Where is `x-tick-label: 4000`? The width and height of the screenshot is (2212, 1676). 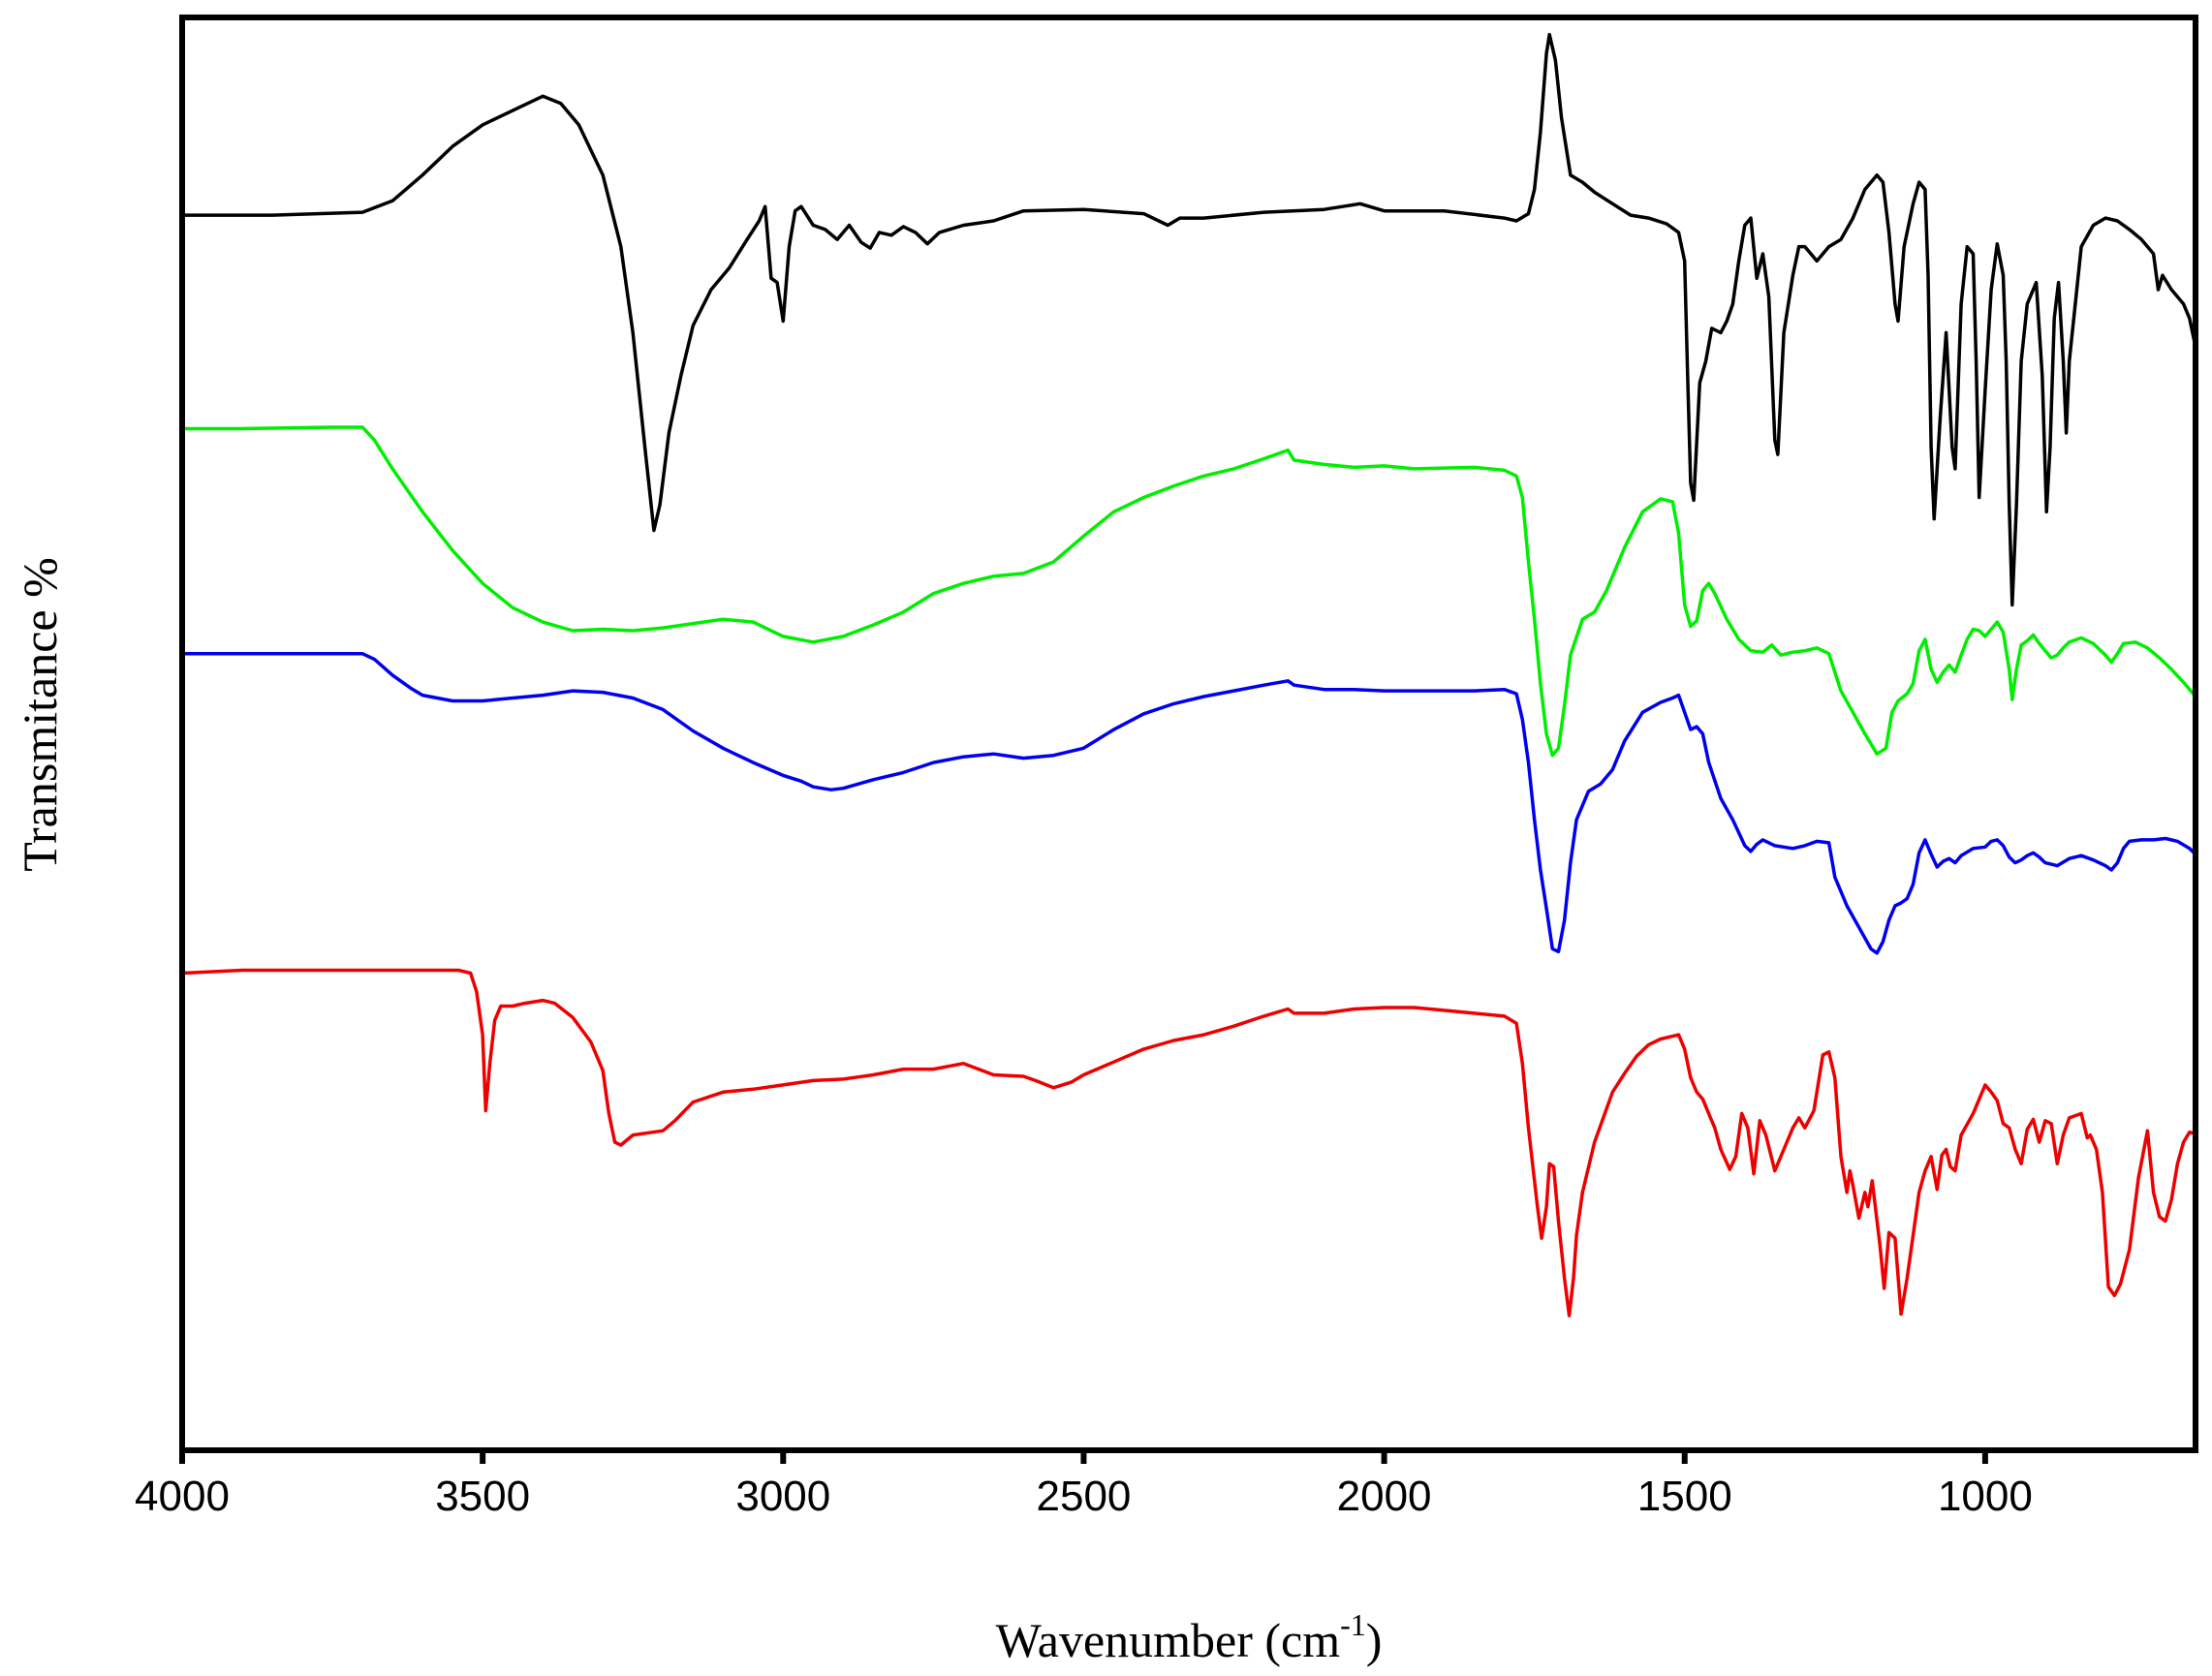 x-tick-label: 4000 is located at coordinates (182, 1496).